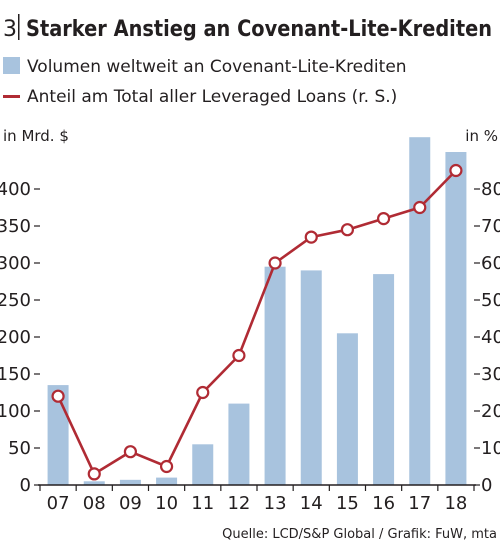 The image size is (500, 545). What do you see at coordinates (19, 448) in the screenshot?
I see `left-tick-label: 50` at bounding box center [19, 448].